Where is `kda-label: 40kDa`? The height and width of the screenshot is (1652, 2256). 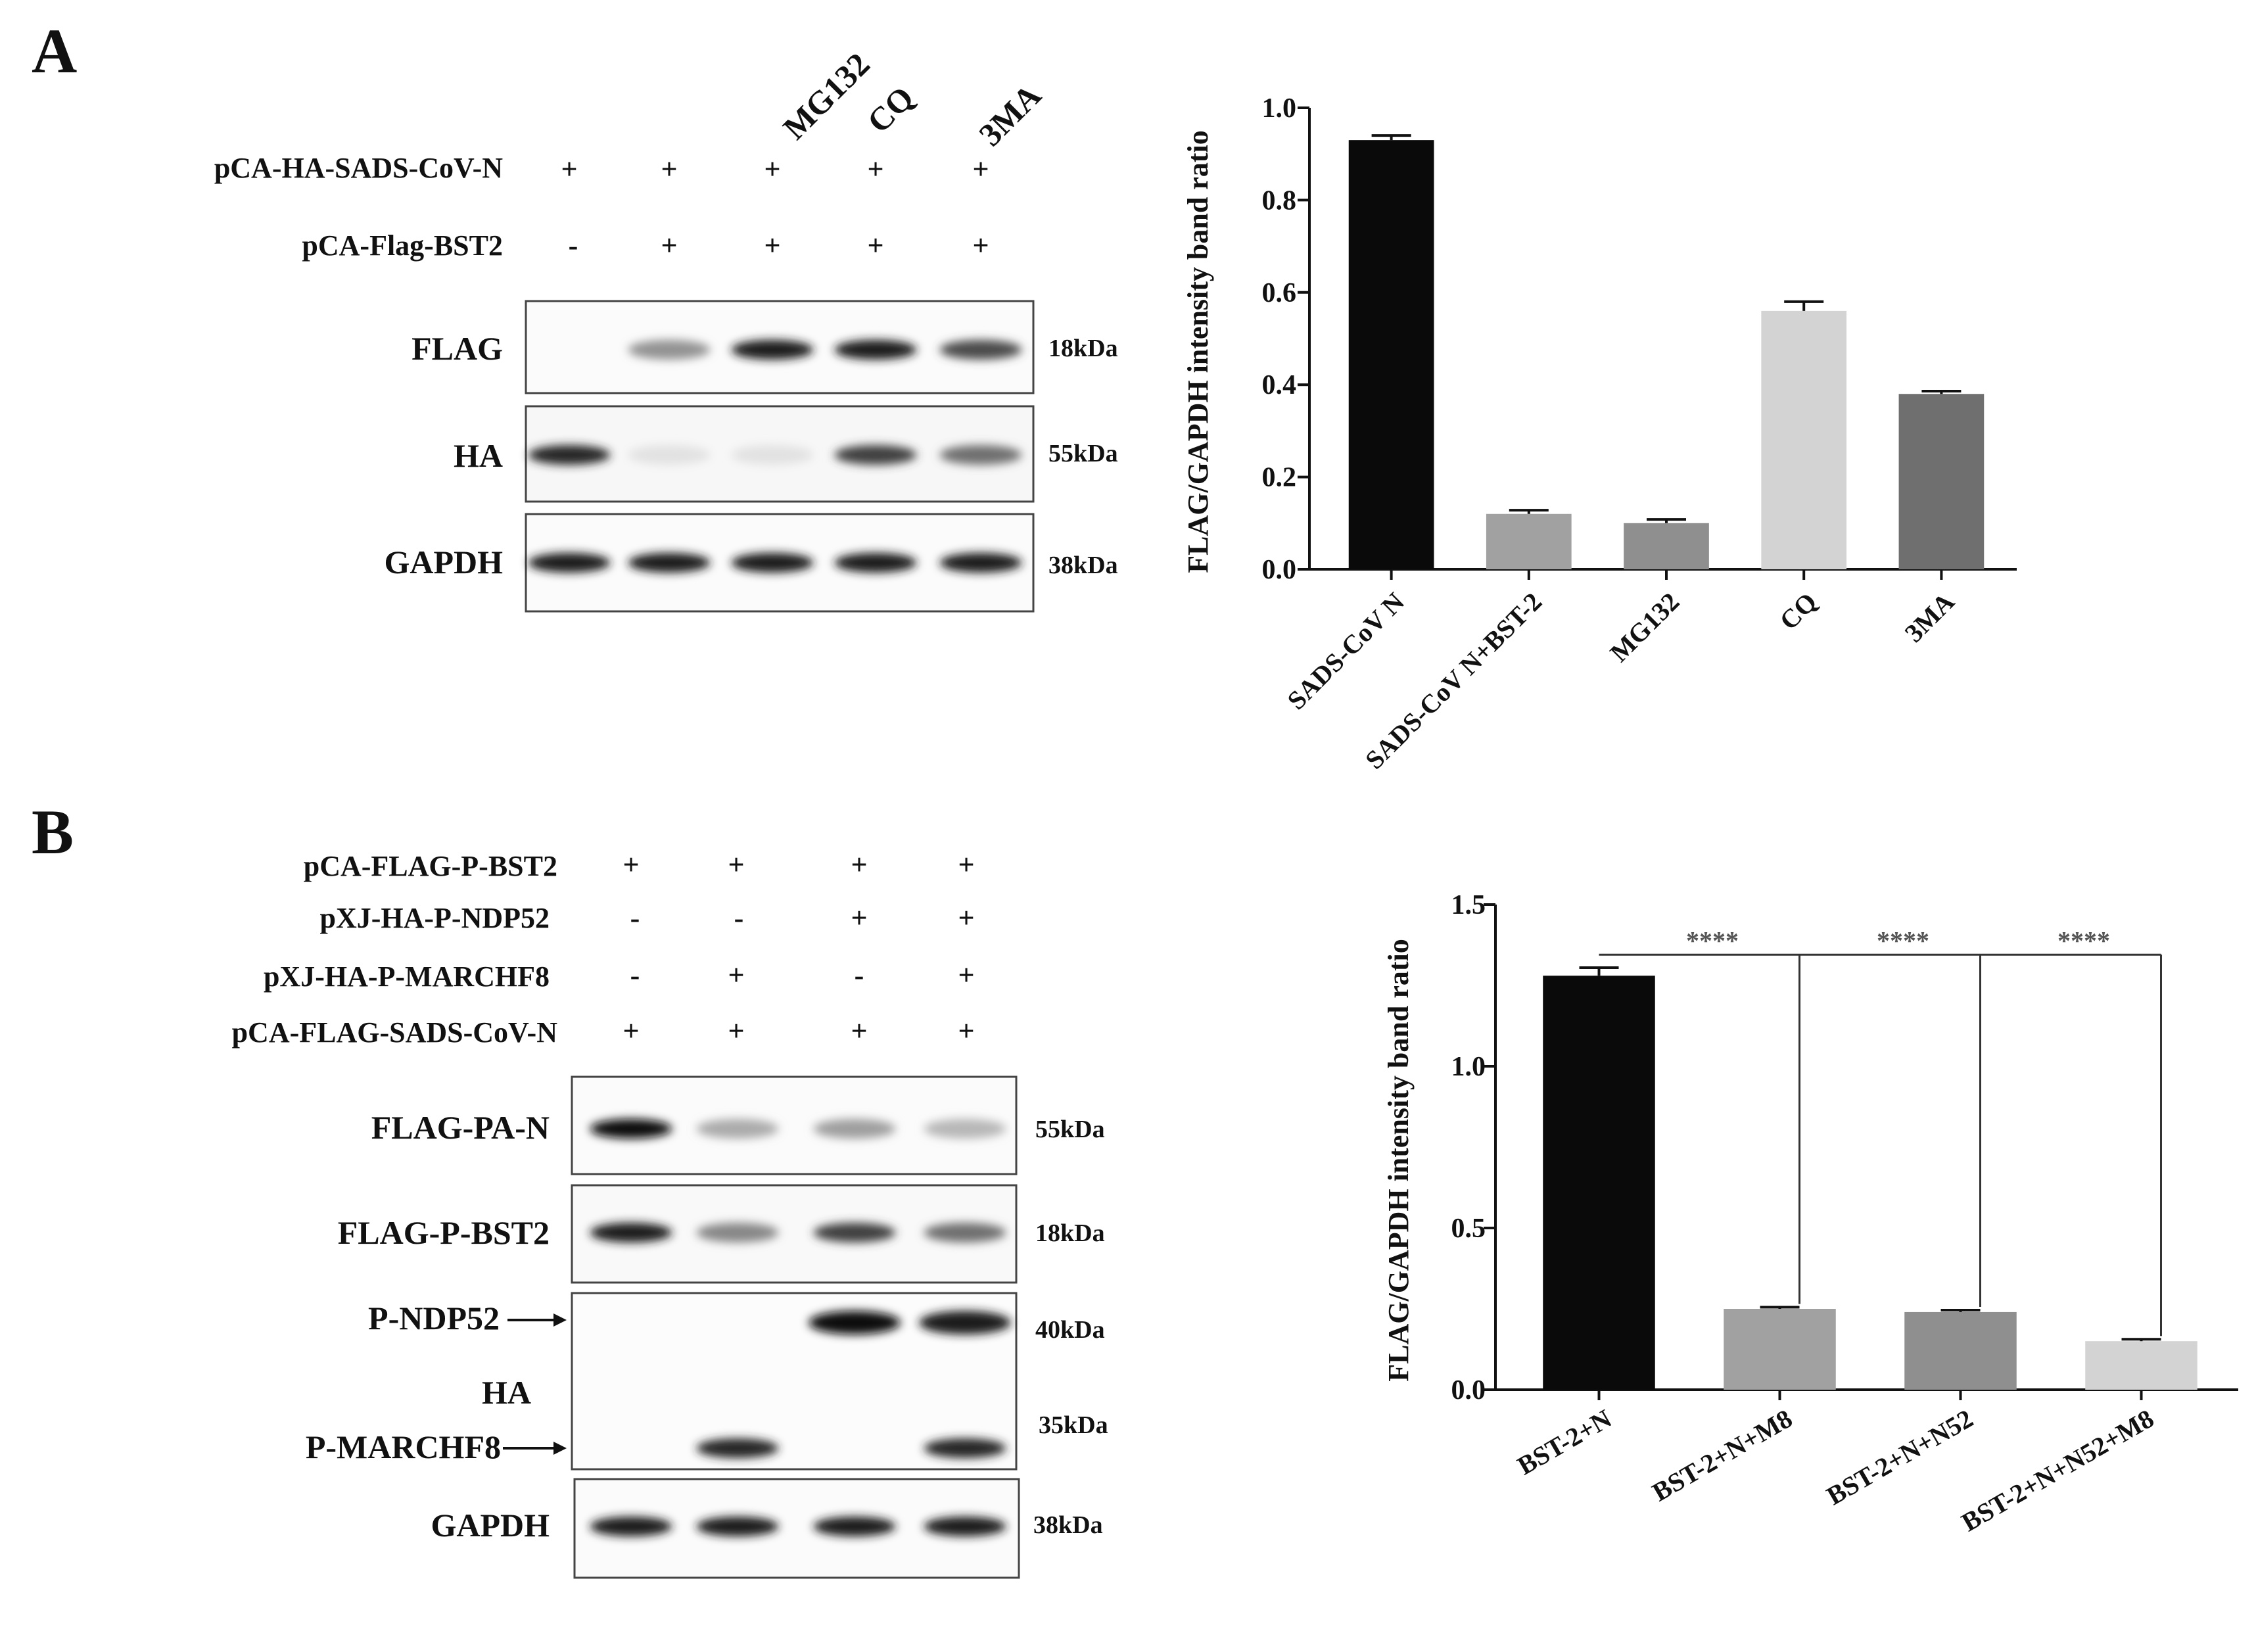
kda-label: 40kDa is located at coordinates (1070, 1330).